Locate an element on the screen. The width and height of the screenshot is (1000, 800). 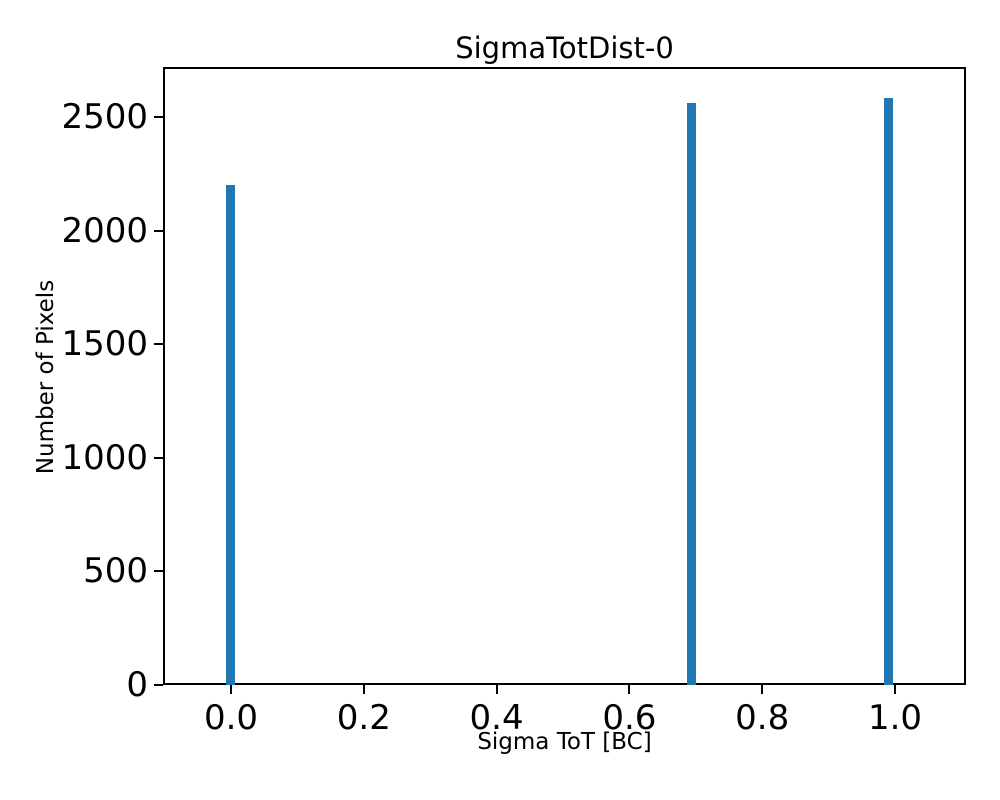
x-tick-label: 0.4 is located at coordinates (496, 718).